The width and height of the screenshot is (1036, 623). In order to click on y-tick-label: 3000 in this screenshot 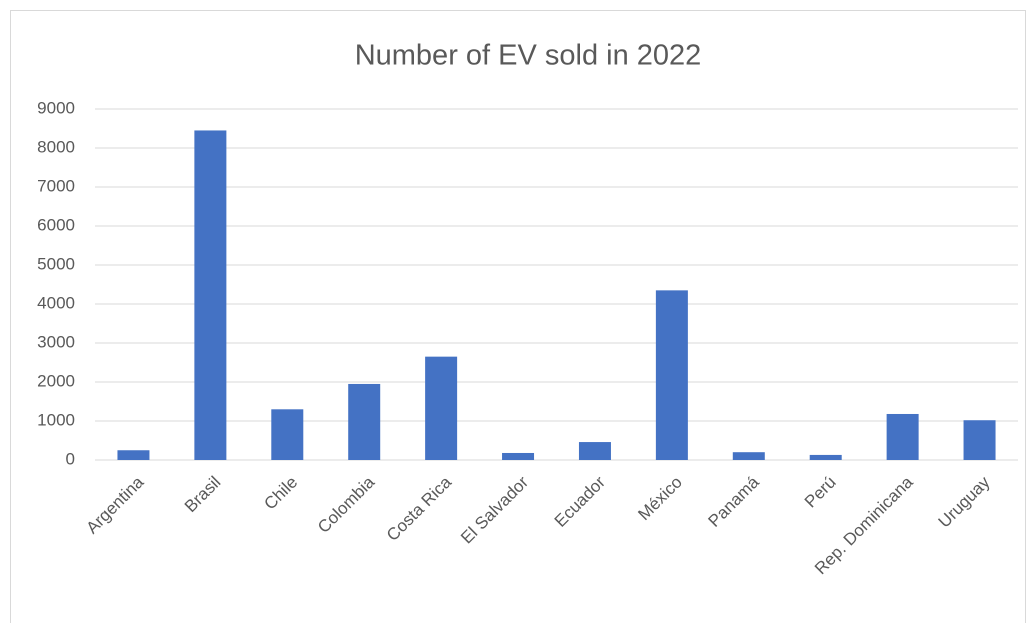, I will do `click(56, 341)`.